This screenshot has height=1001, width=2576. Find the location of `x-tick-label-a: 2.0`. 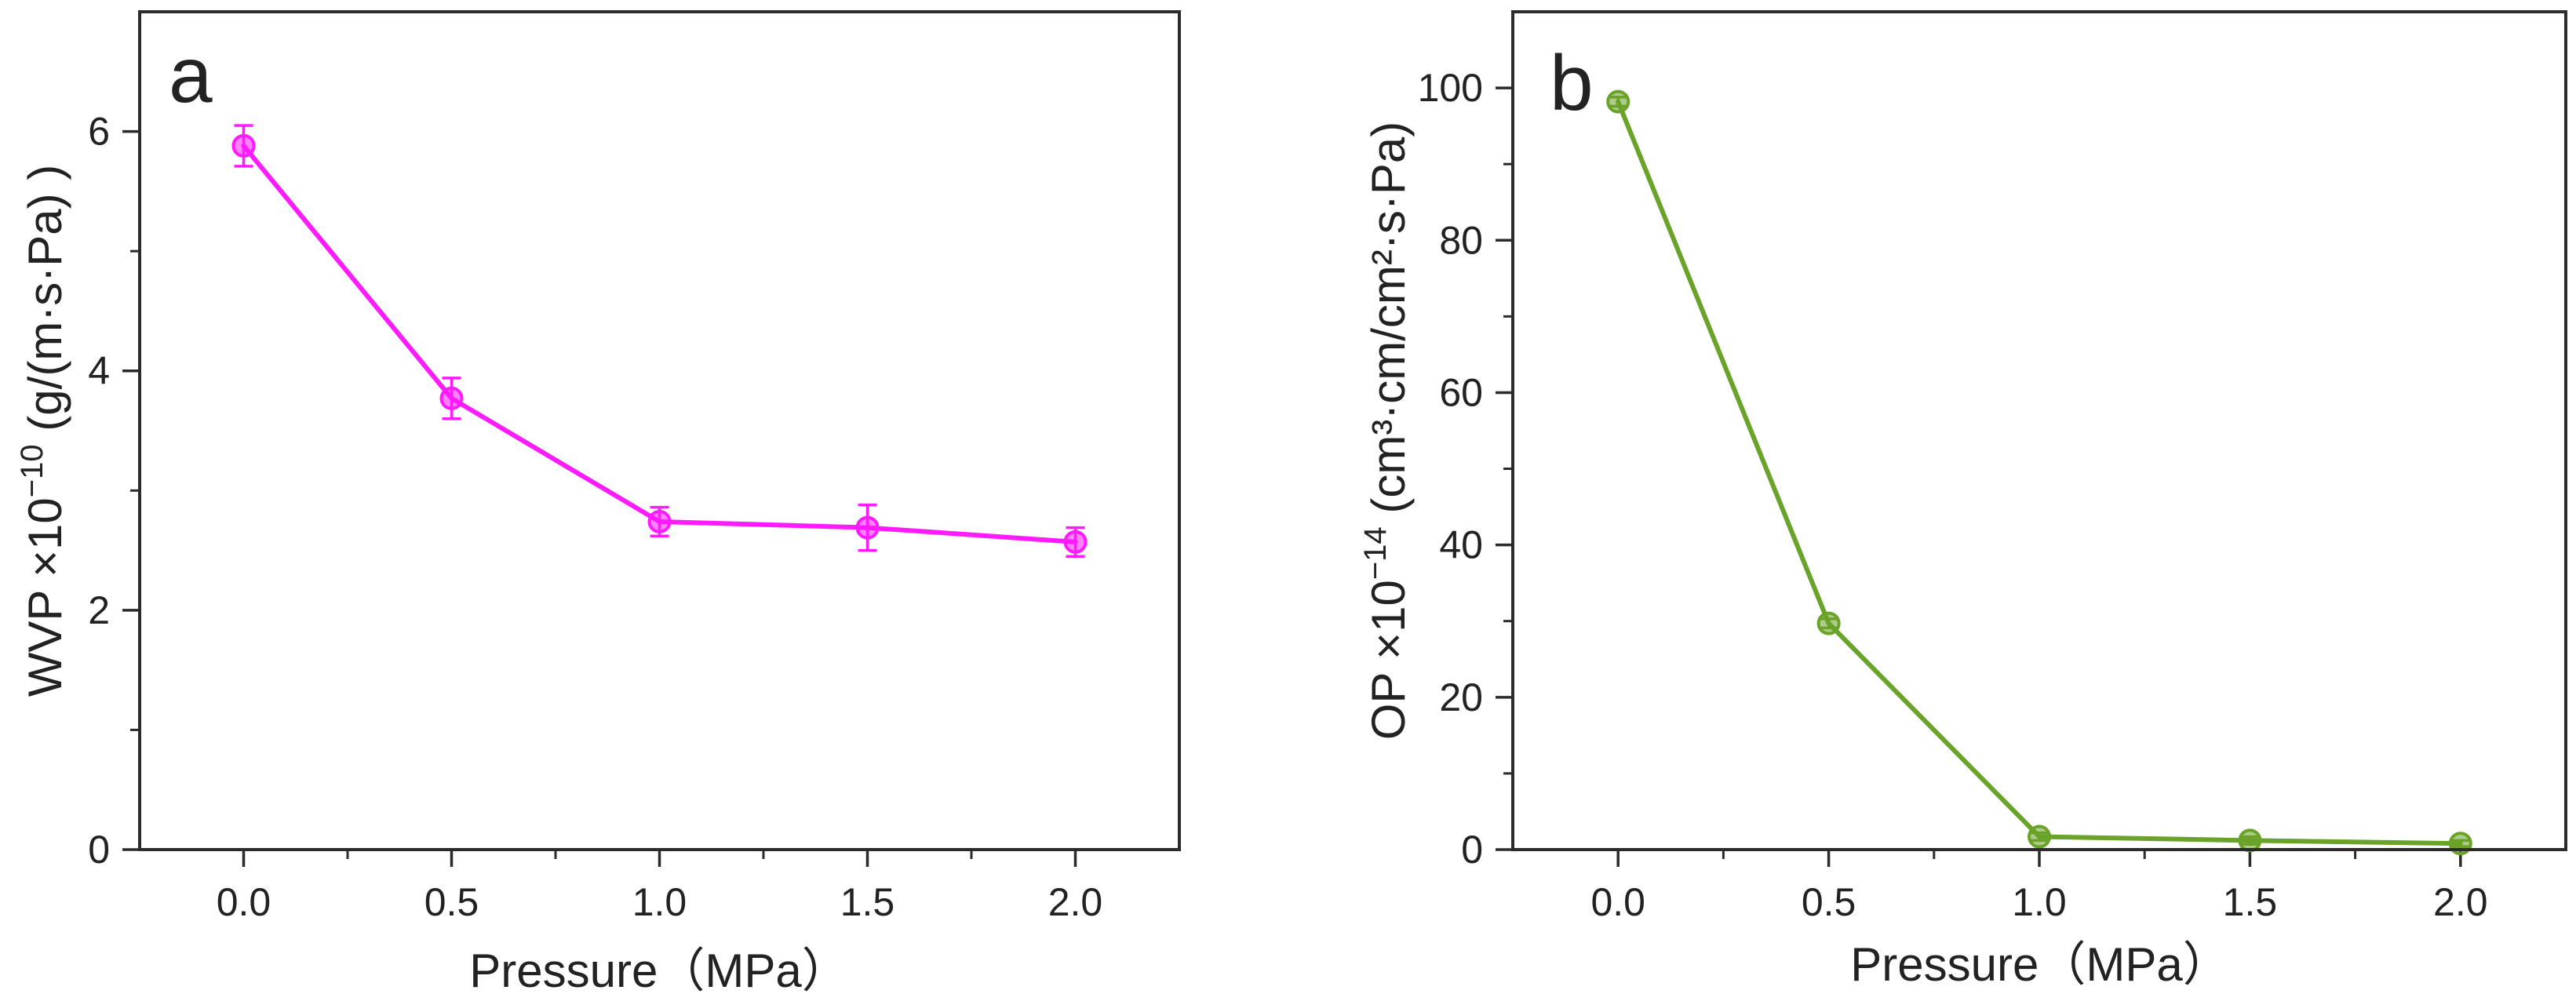

x-tick-label-a: 2.0 is located at coordinates (1075, 902).